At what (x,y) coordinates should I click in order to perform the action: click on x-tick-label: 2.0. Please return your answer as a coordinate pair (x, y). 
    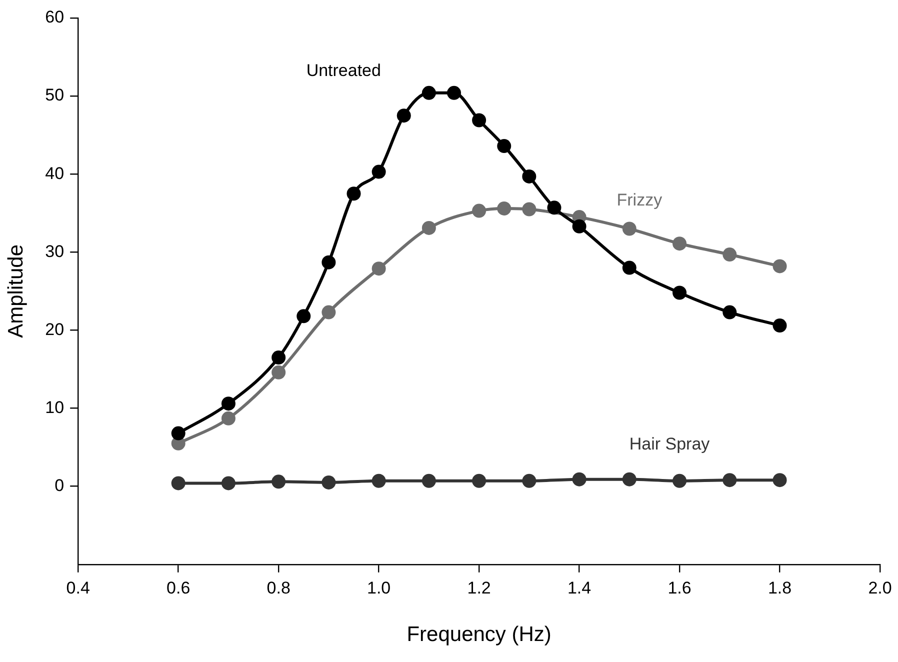
    Looking at the image, I should click on (880, 588).